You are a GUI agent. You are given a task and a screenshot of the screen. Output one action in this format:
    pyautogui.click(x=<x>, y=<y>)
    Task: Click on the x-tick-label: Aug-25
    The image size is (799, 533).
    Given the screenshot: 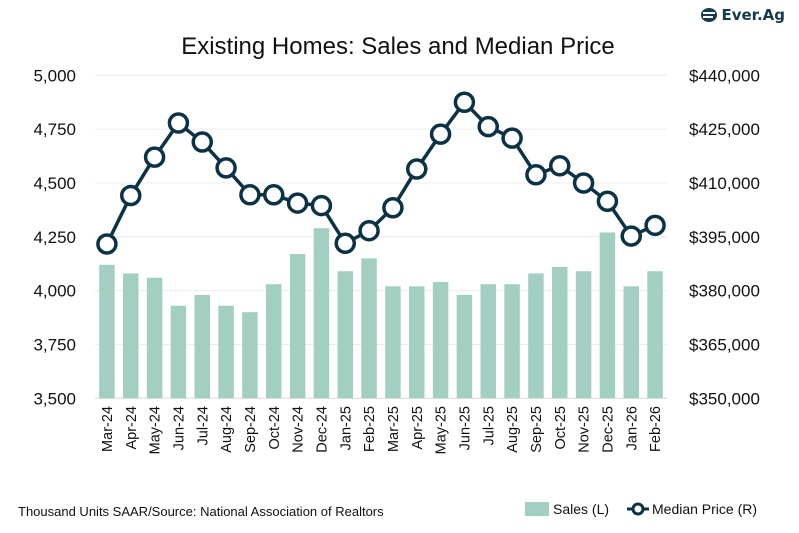 What is the action you would take?
    pyautogui.click(x=513, y=429)
    